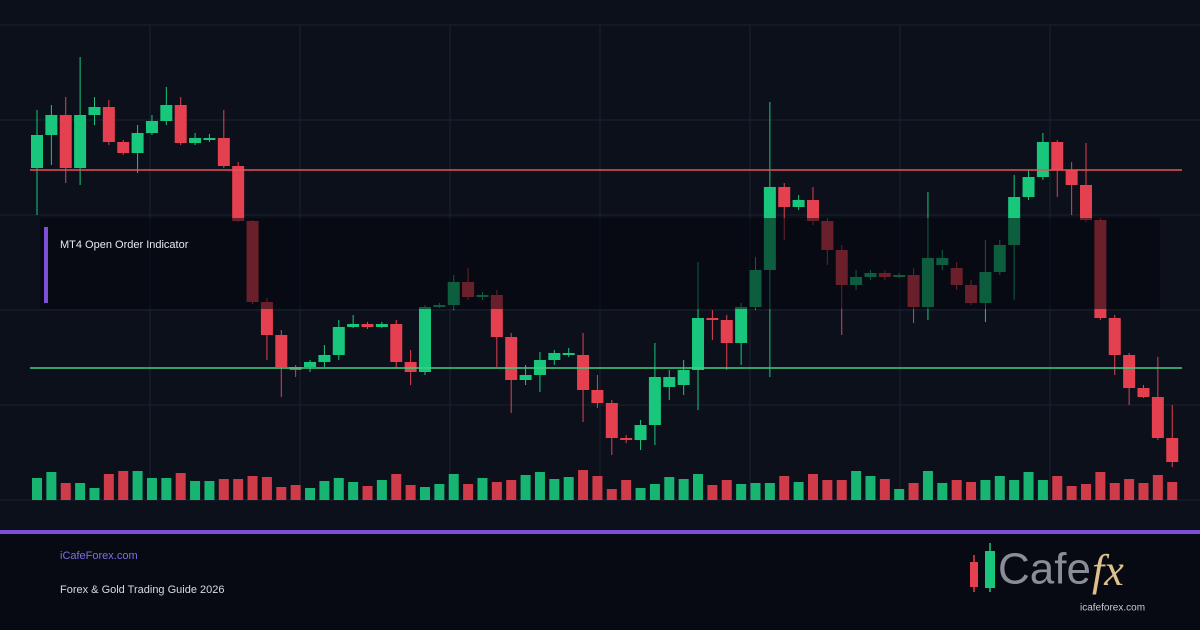  What do you see at coordinates (1112, 608) in the screenshot?
I see `logo-url: icafeforex.com` at bounding box center [1112, 608].